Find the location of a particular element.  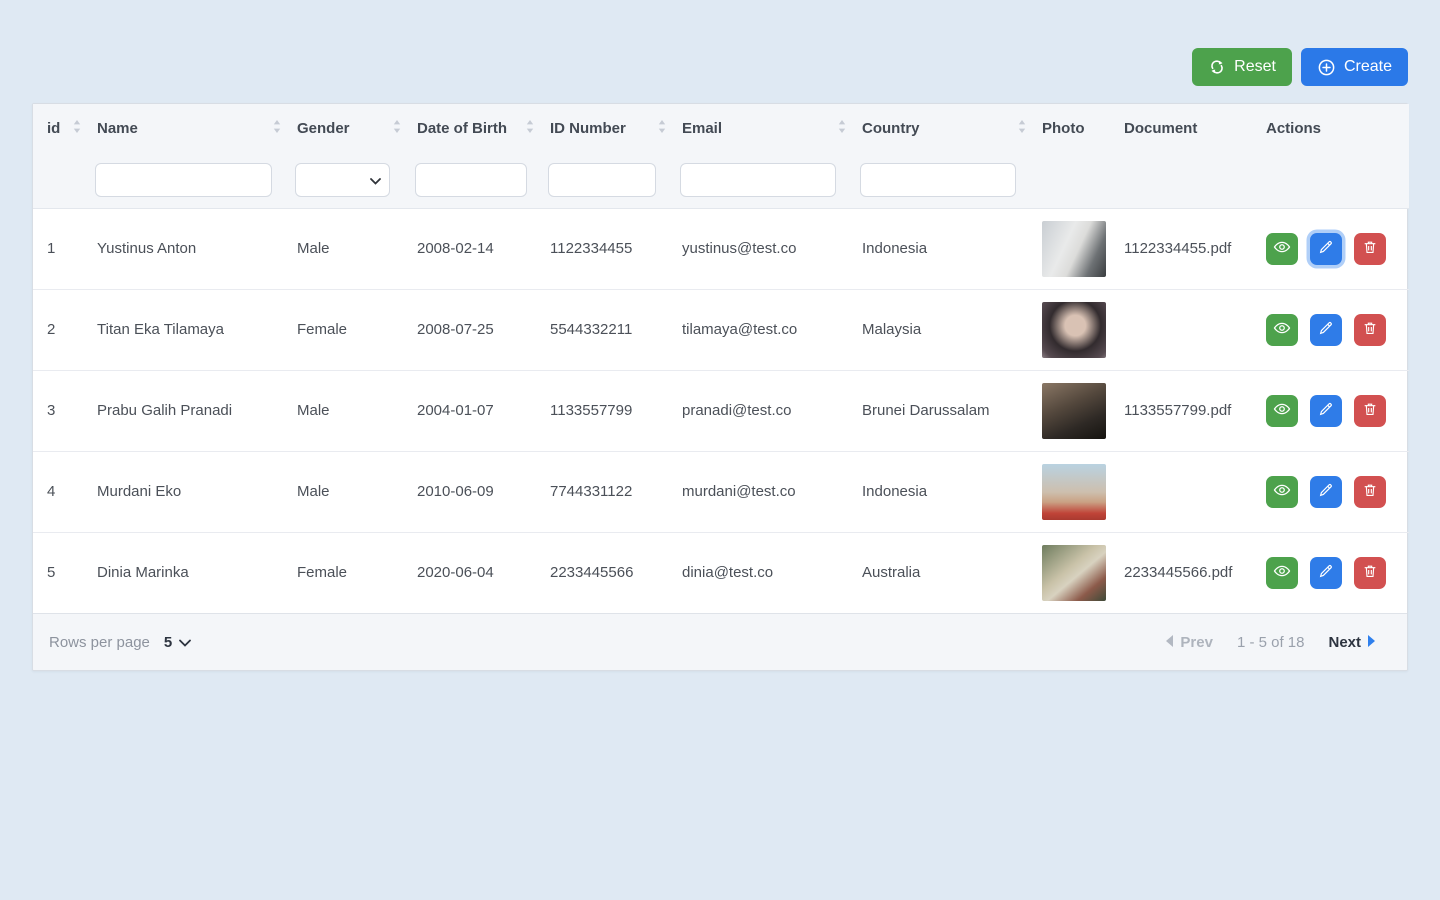

cell-country: Indonesia is located at coordinates (950, 249).